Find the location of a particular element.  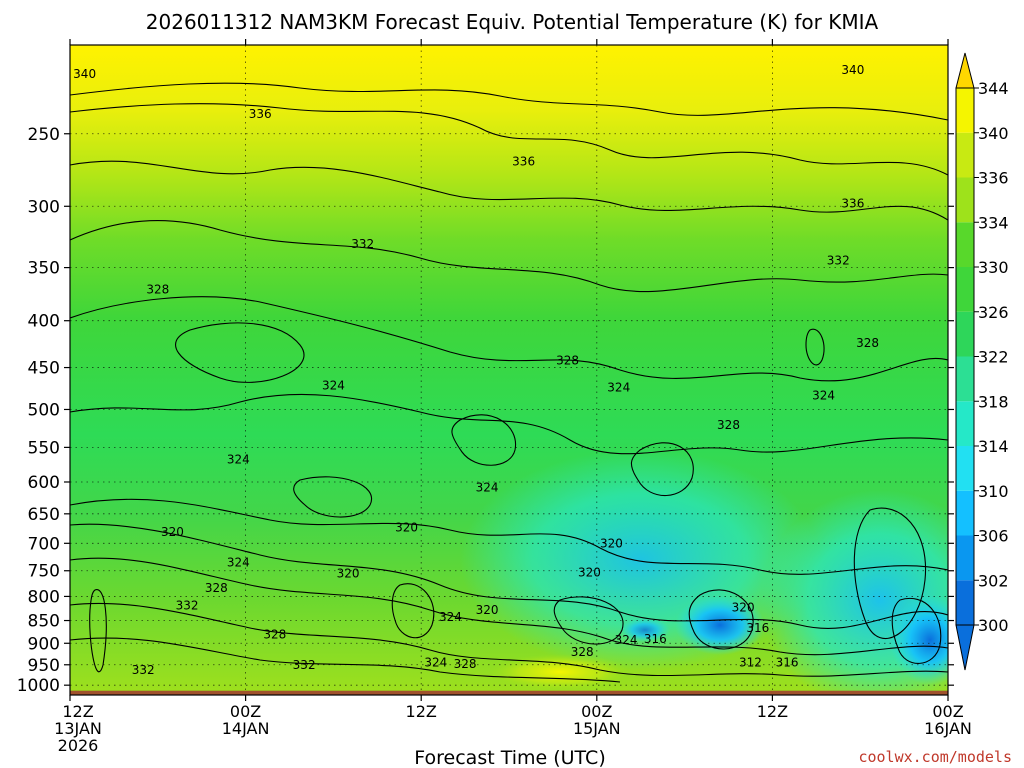

xtick-label-36-line2: 15JAN is located at coordinates (597, 728).